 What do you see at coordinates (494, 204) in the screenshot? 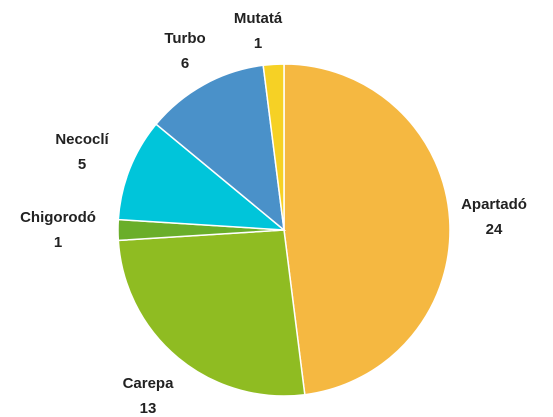
I see `slice-label: Apartadó` at bounding box center [494, 204].